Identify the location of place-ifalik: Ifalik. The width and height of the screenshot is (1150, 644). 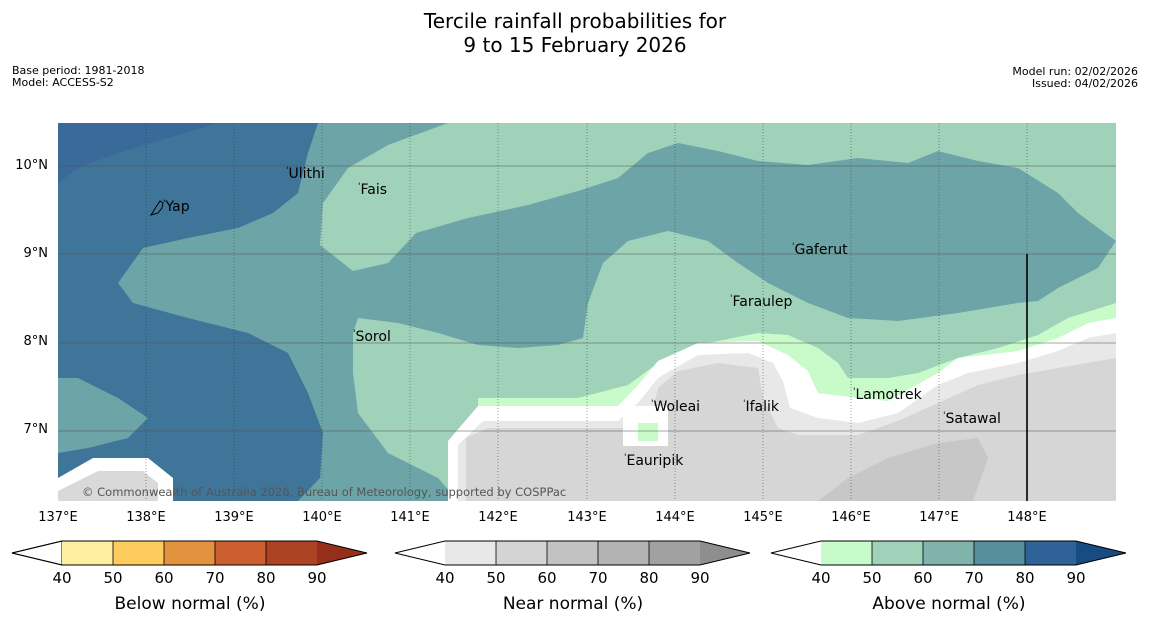
(761, 407).